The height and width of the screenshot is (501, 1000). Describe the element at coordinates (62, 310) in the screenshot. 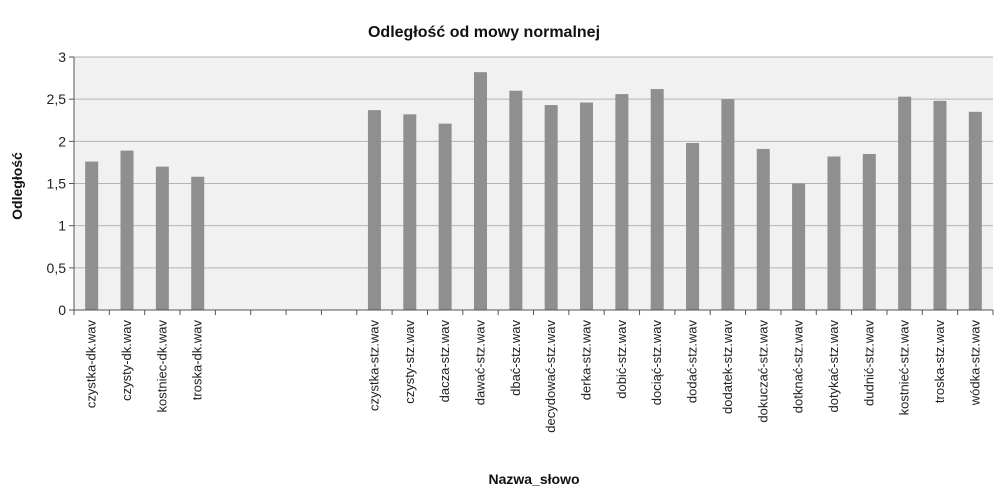

I see `y-tick-label: 0` at that location.